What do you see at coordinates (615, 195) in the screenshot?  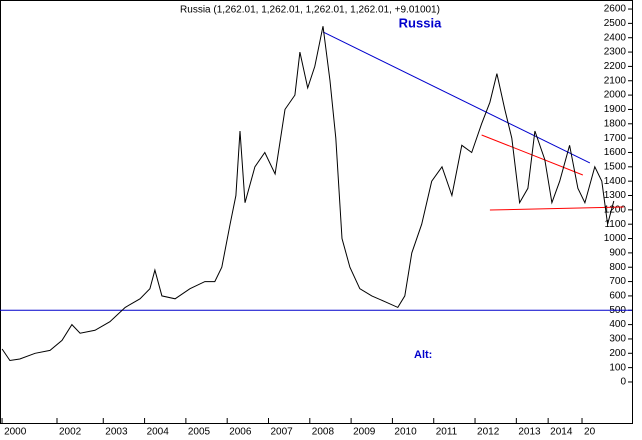 I see `y-tick-label: 1300` at bounding box center [615, 195].